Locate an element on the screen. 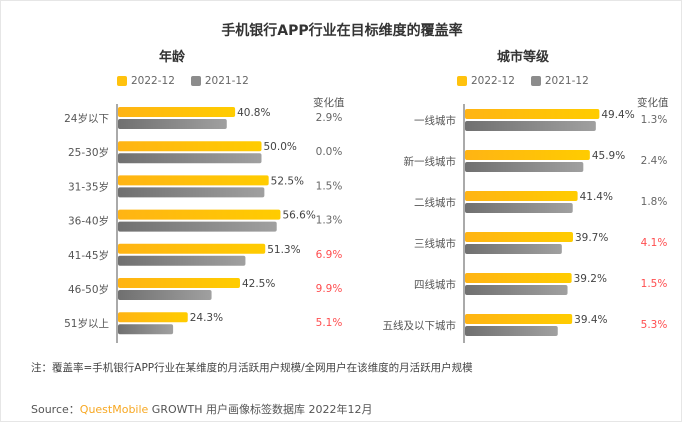  category-label: 51岁以上 is located at coordinates (86, 323).